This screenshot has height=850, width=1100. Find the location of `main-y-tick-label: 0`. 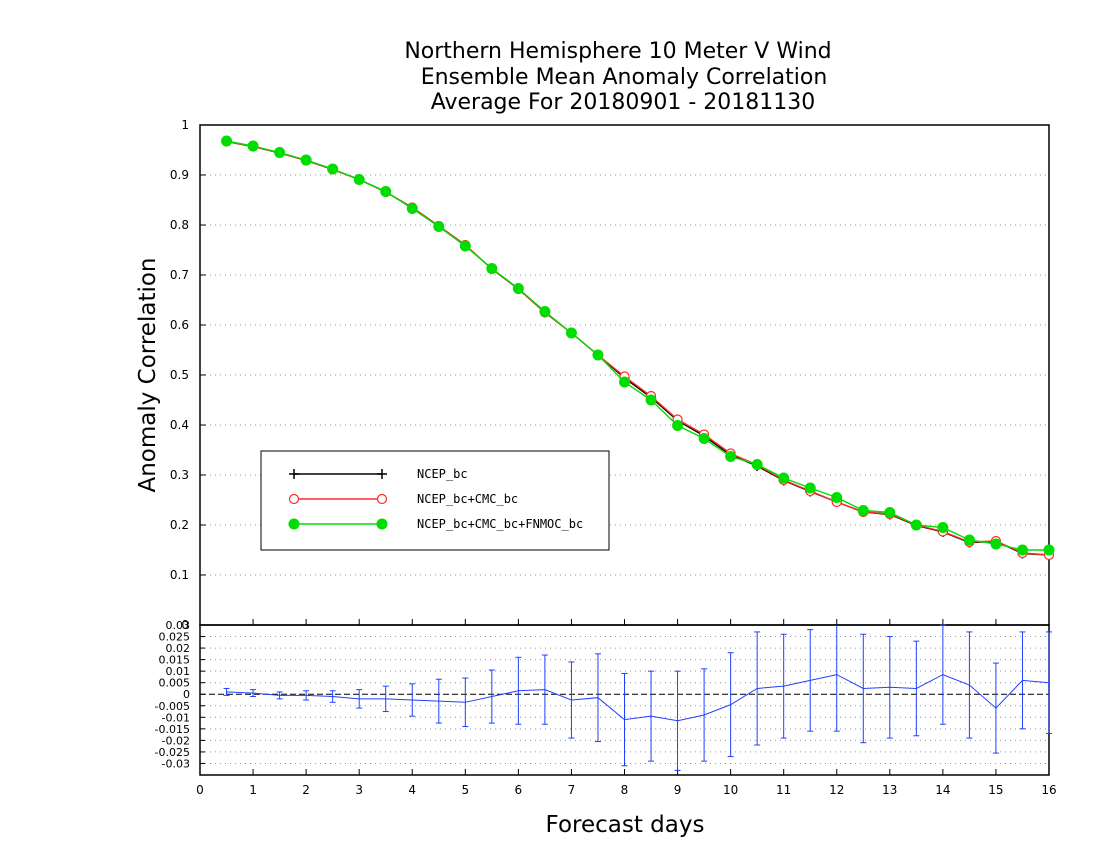

main-y-tick-label: 0 is located at coordinates (185, 625).